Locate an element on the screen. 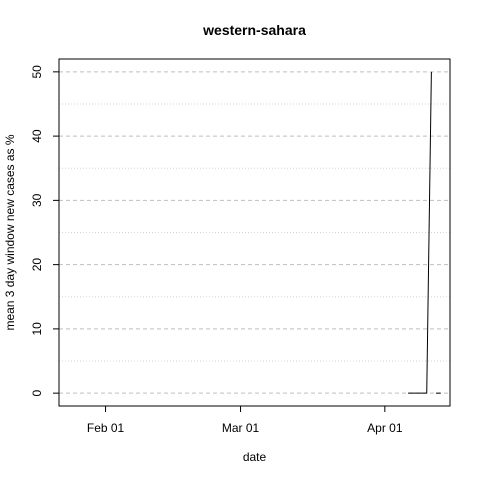 This screenshot has width=480, height=480. y-tick-label: 30 is located at coordinates (37, 200).